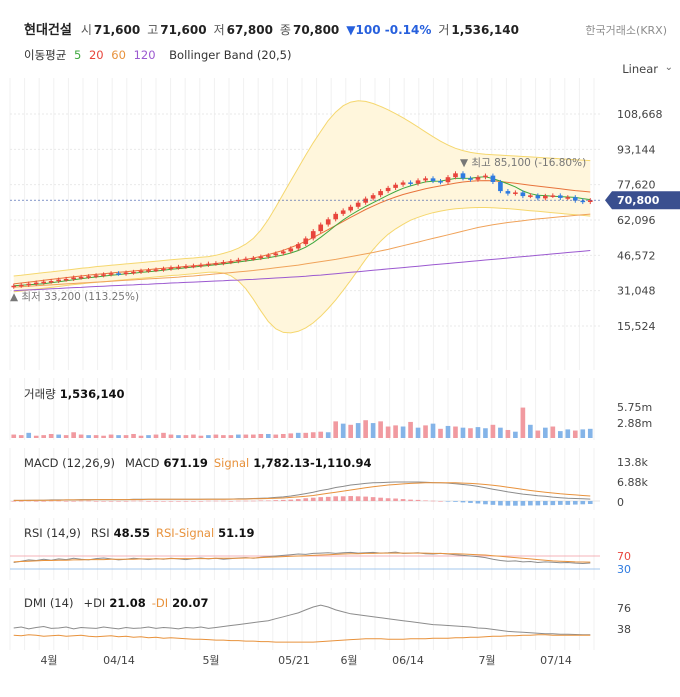 The width and height of the screenshot is (680, 697). I want to click on ma-period-5: 5, so click(77, 55).